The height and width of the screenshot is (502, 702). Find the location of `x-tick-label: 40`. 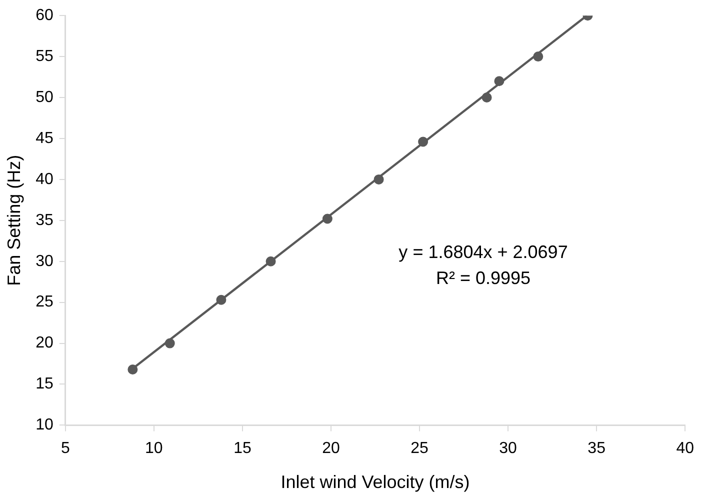

x-tick-label: 40 is located at coordinates (685, 449).